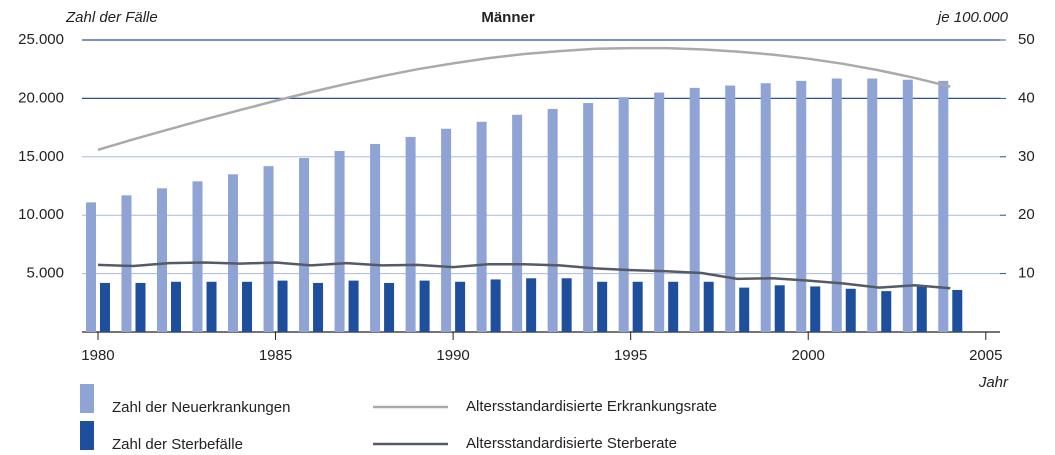 This screenshot has height=455, width=1055. What do you see at coordinates (41, 39) in the screenshot?
I see `y-tick-label: 25.000` at bounding box center [41, 39].